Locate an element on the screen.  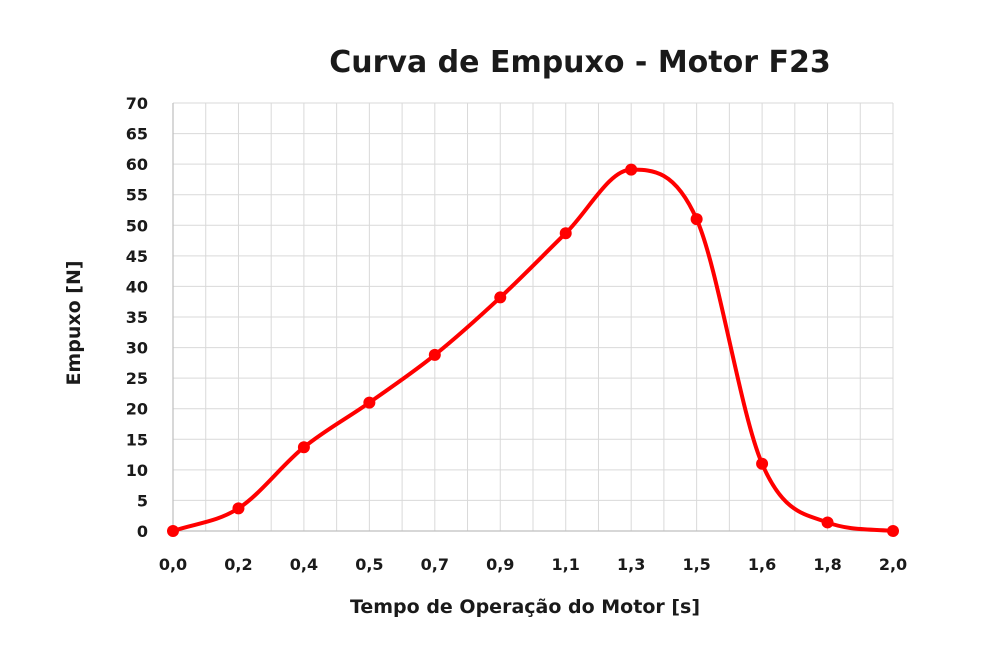
y-tick-label: 15 is located at coordinates (137, 439).